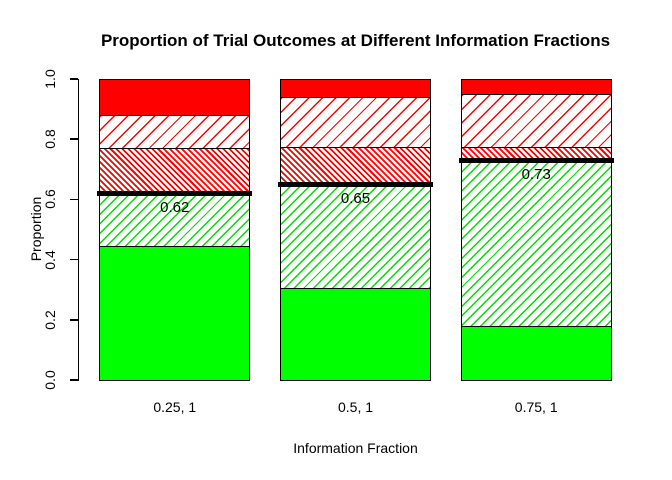  I want to click on y-axis-tick-label: 0.8, so click(50, 139).